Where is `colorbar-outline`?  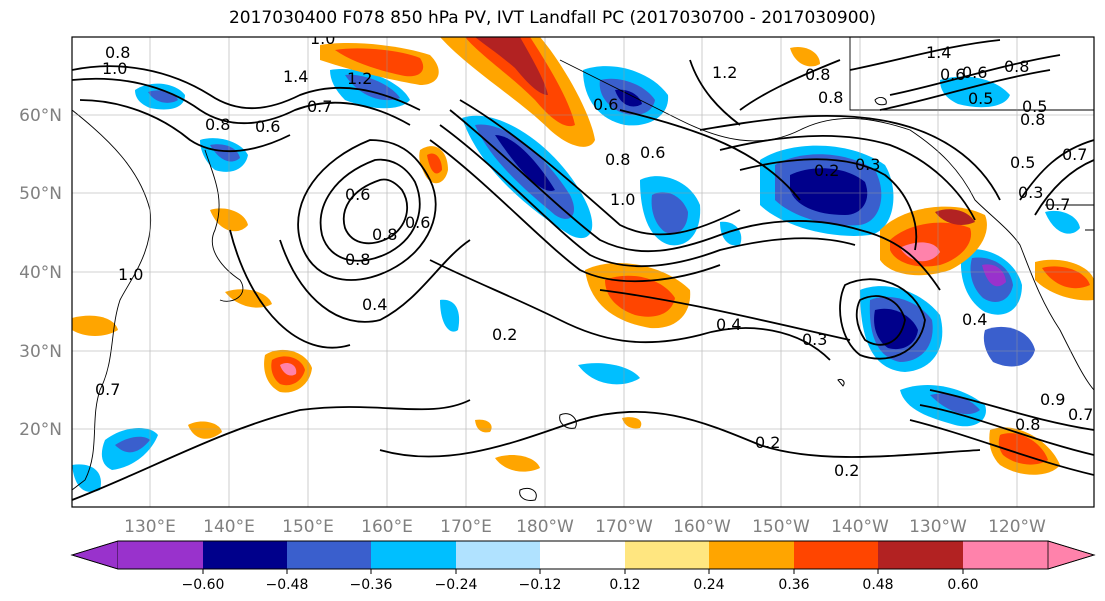 colorbar-outline is located at coordinates (583, 555).